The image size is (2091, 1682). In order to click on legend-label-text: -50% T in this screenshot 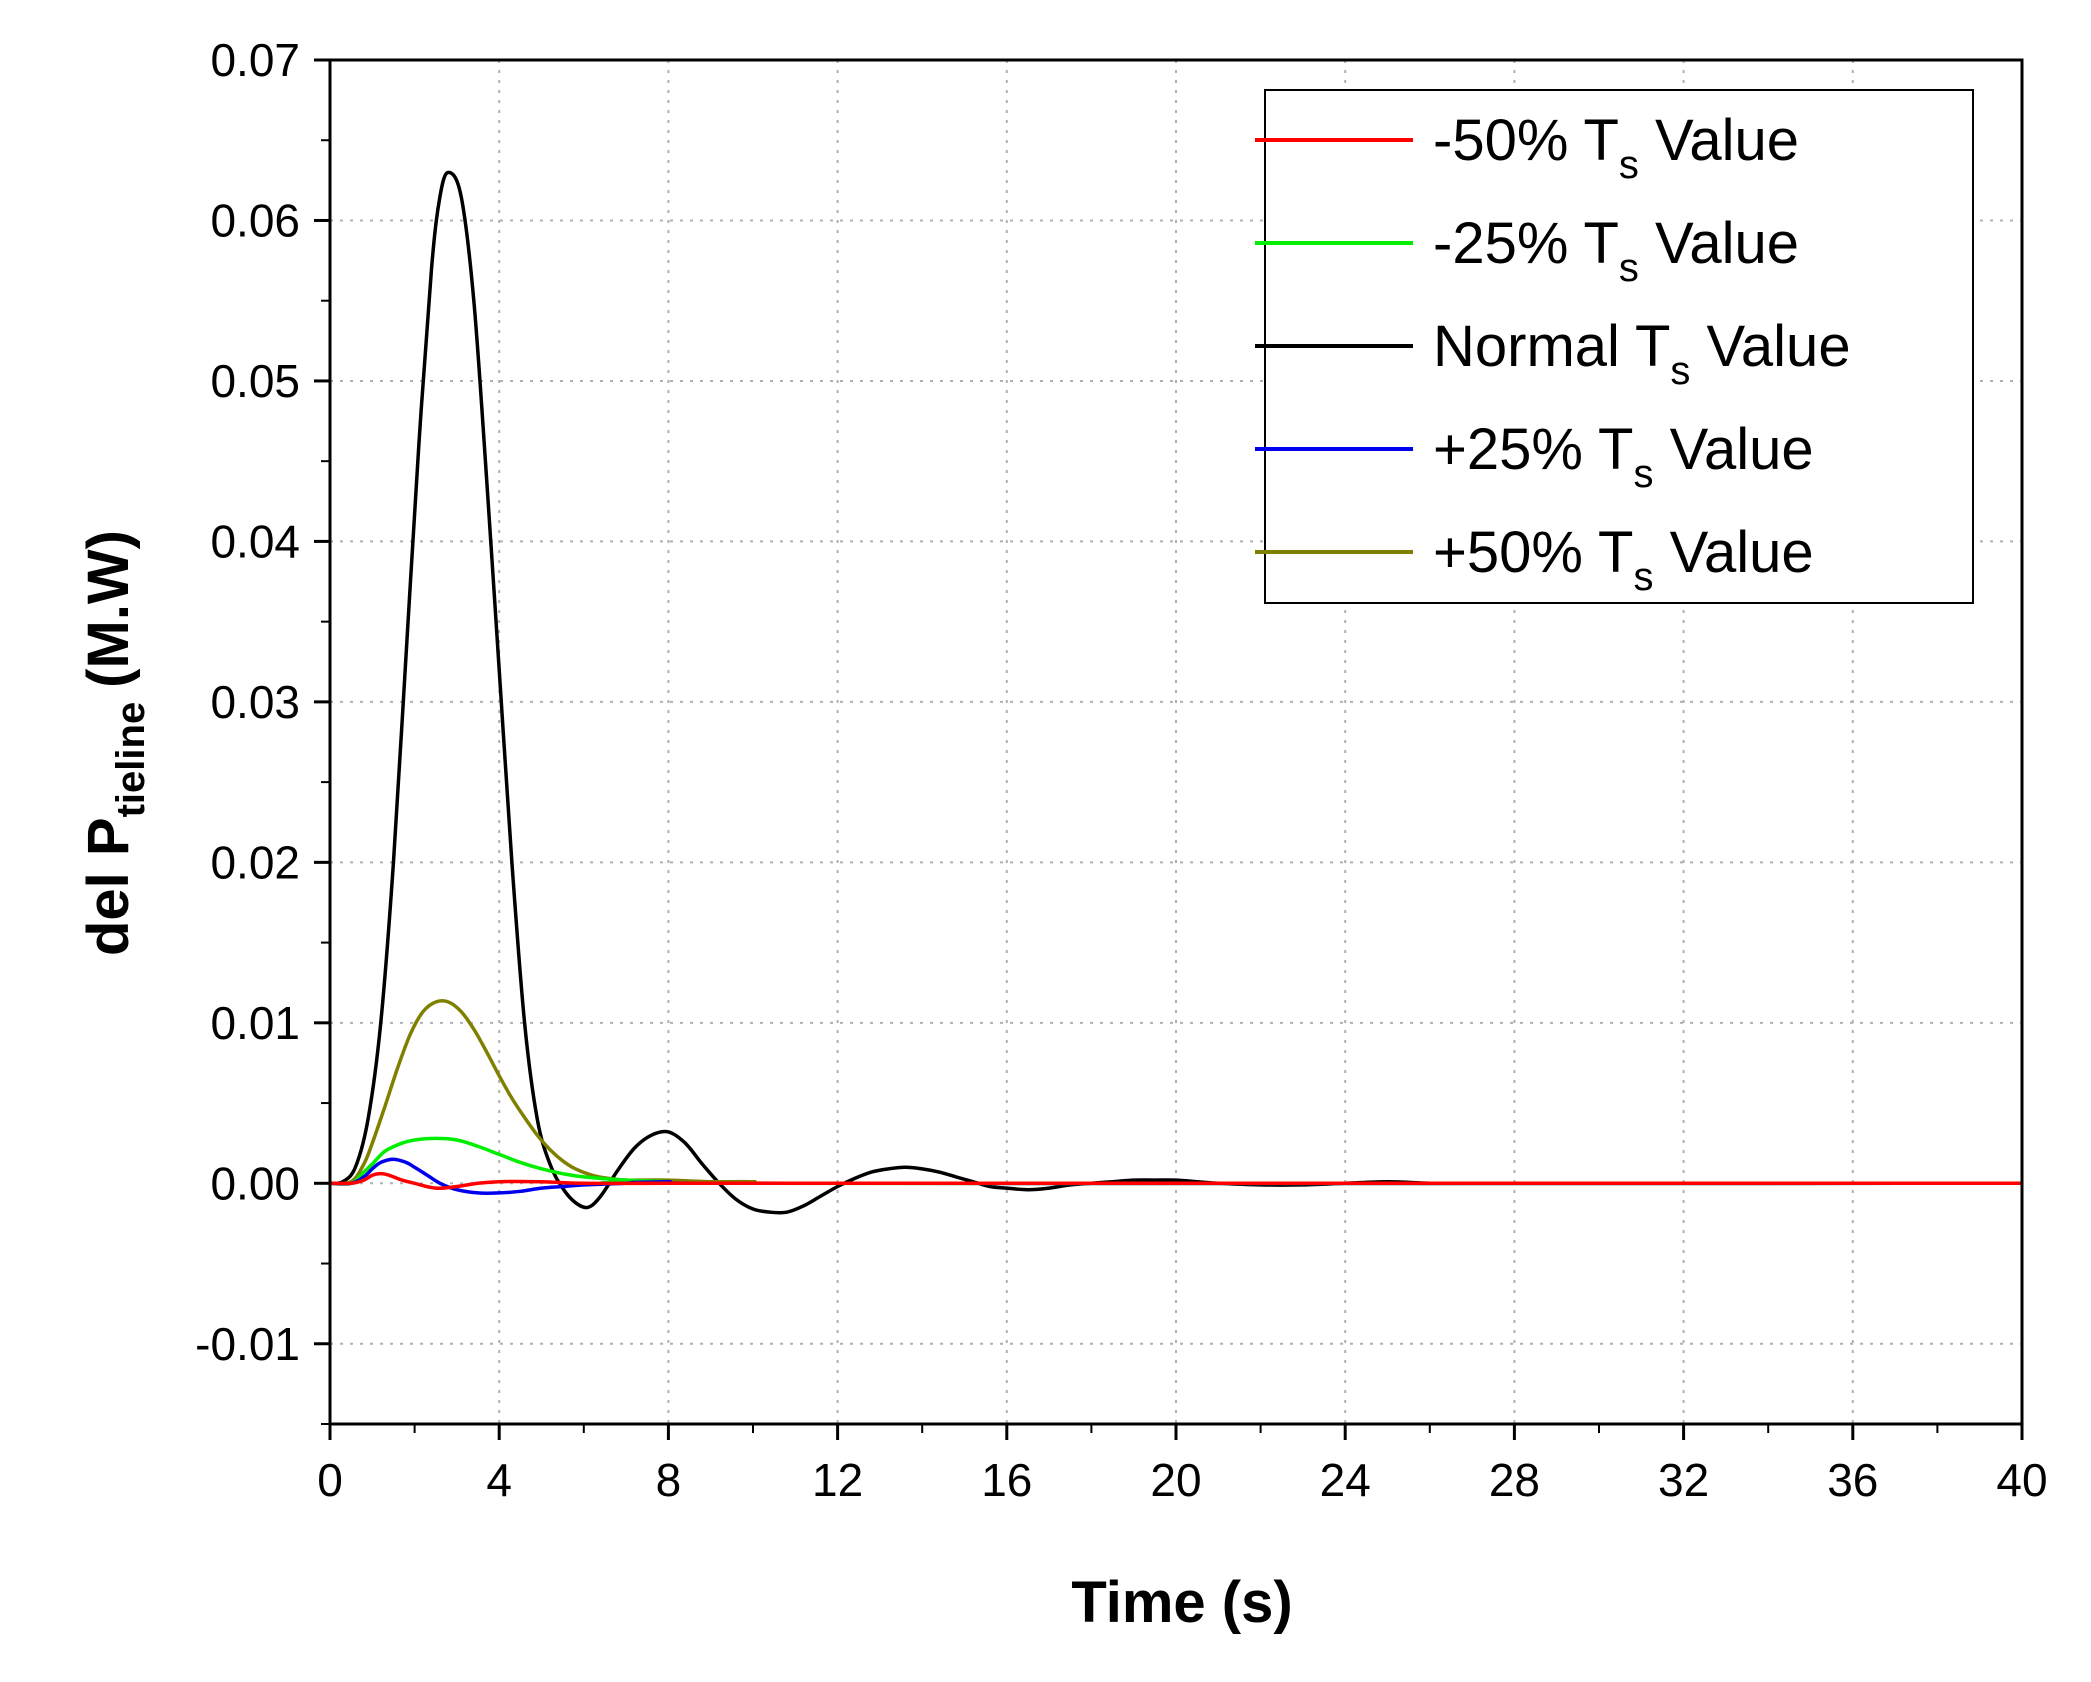, I will do `click(1526, 140)`.